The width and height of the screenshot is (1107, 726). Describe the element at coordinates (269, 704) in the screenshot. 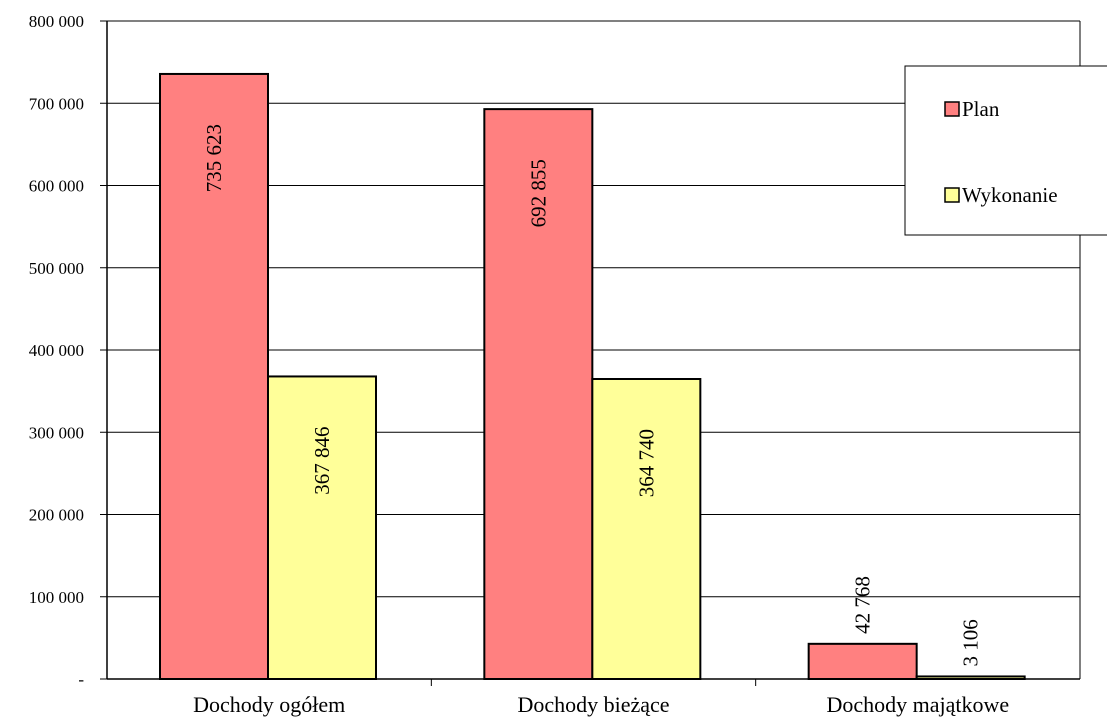

I see `x-category-label: Dochody ogółem` at that location.